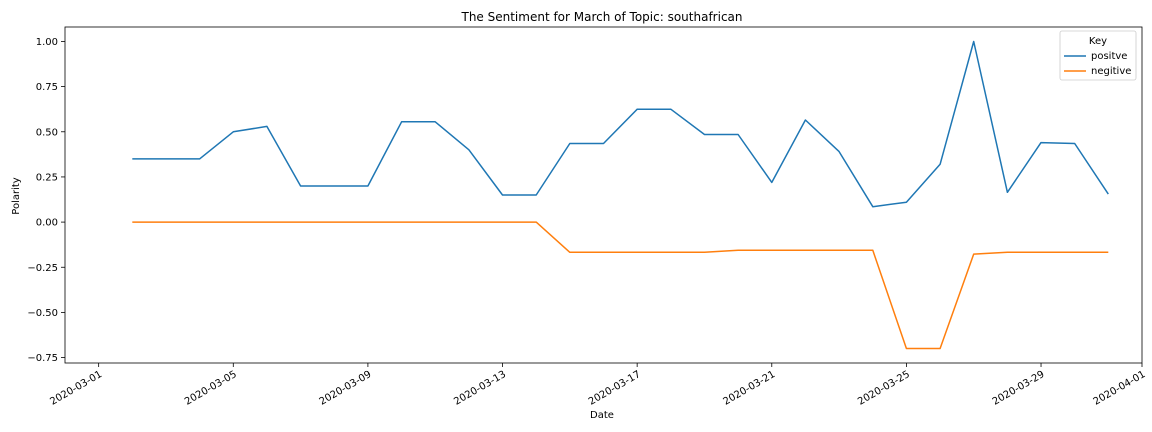  I want to click on y-tick-label: 0.75, so click(47, 87).